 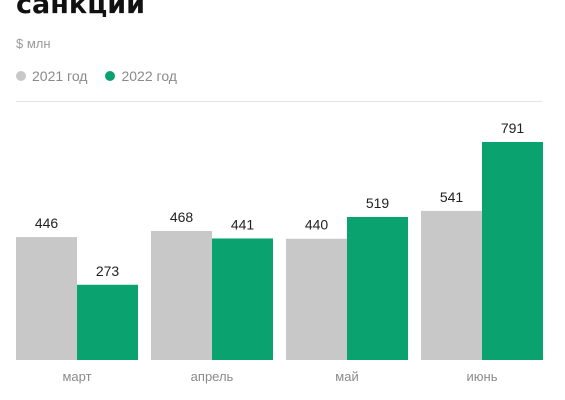 I want to click on bar-mart-2021, so click(x=46, y=298).